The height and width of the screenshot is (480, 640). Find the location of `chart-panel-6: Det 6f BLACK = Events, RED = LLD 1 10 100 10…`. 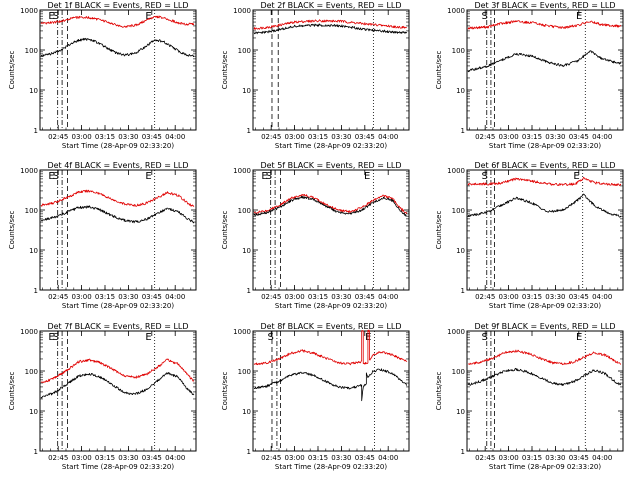

chart-panel-6: Det 6f BLACK = Events, RED = LLD 1 10 100 10… is located at coordinates (529, 235).